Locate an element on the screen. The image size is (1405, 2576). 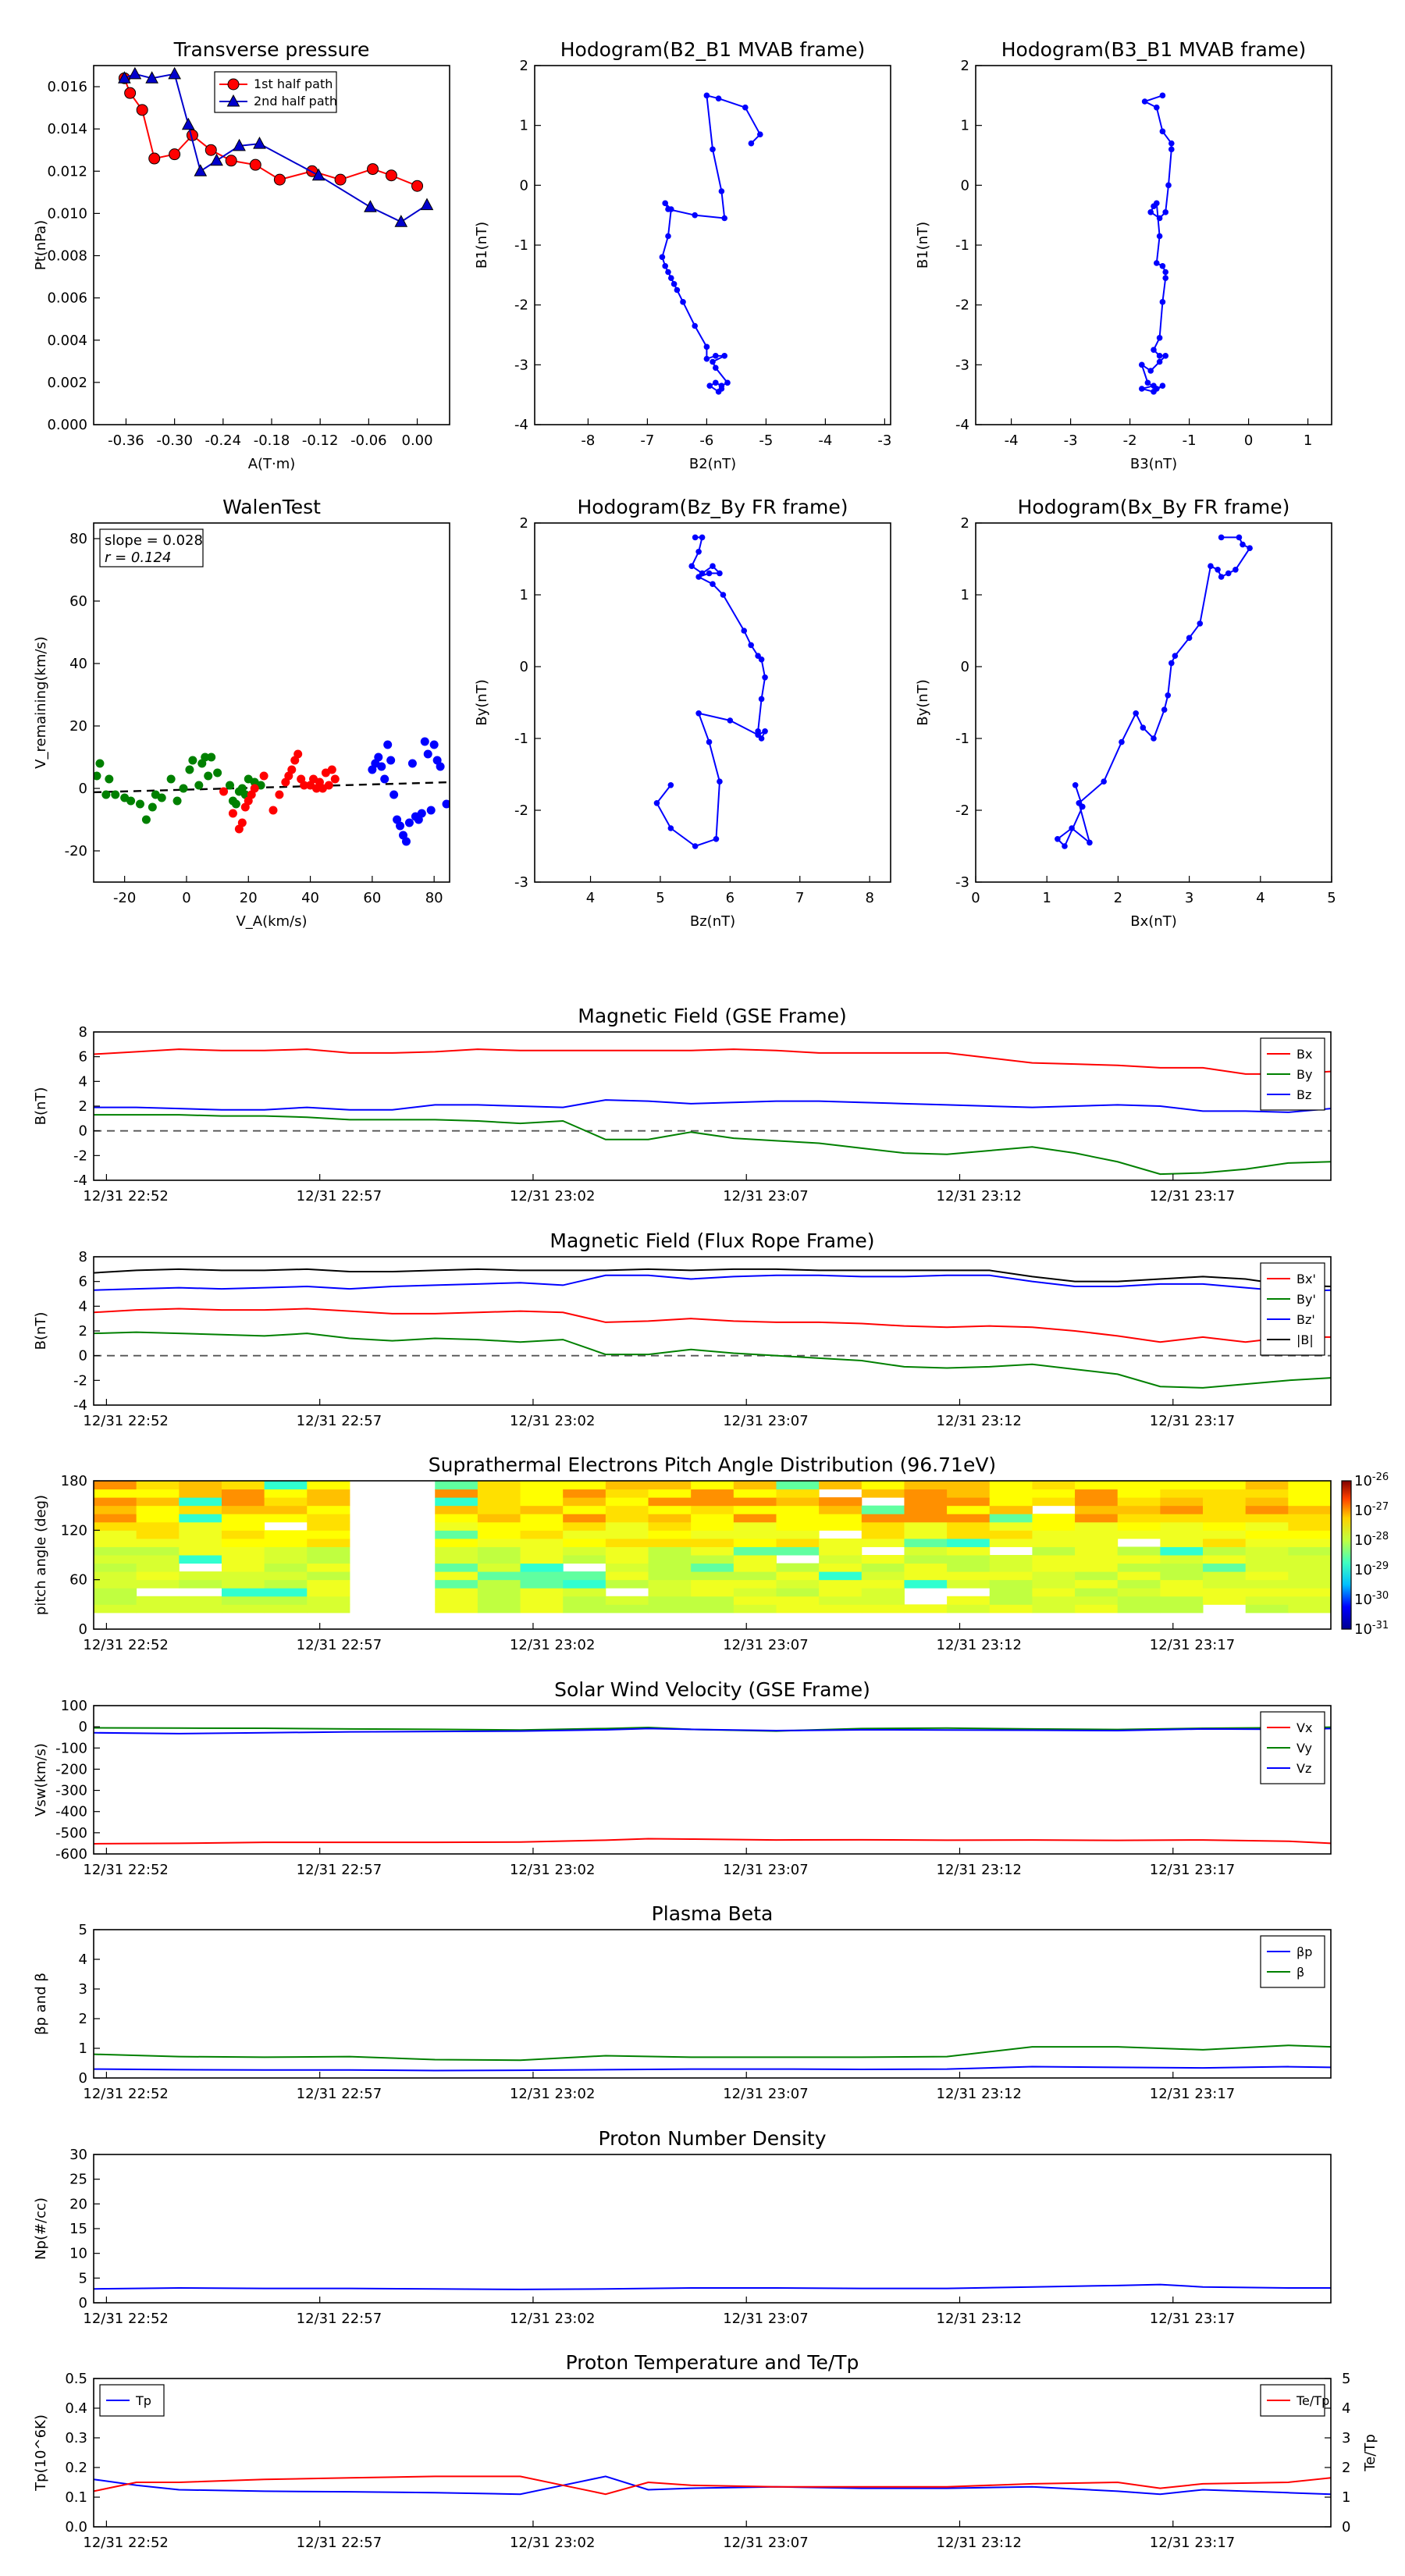
beta-time-label: 12/31 22:52 is located at coordinates (126, 2094).